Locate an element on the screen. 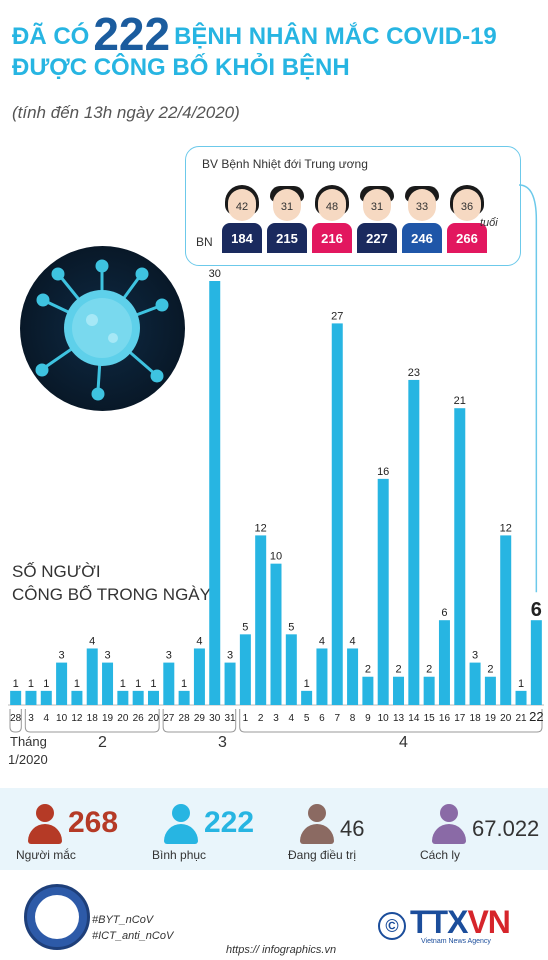  stat-label: Bình phục is located at coordinates (179, 855).